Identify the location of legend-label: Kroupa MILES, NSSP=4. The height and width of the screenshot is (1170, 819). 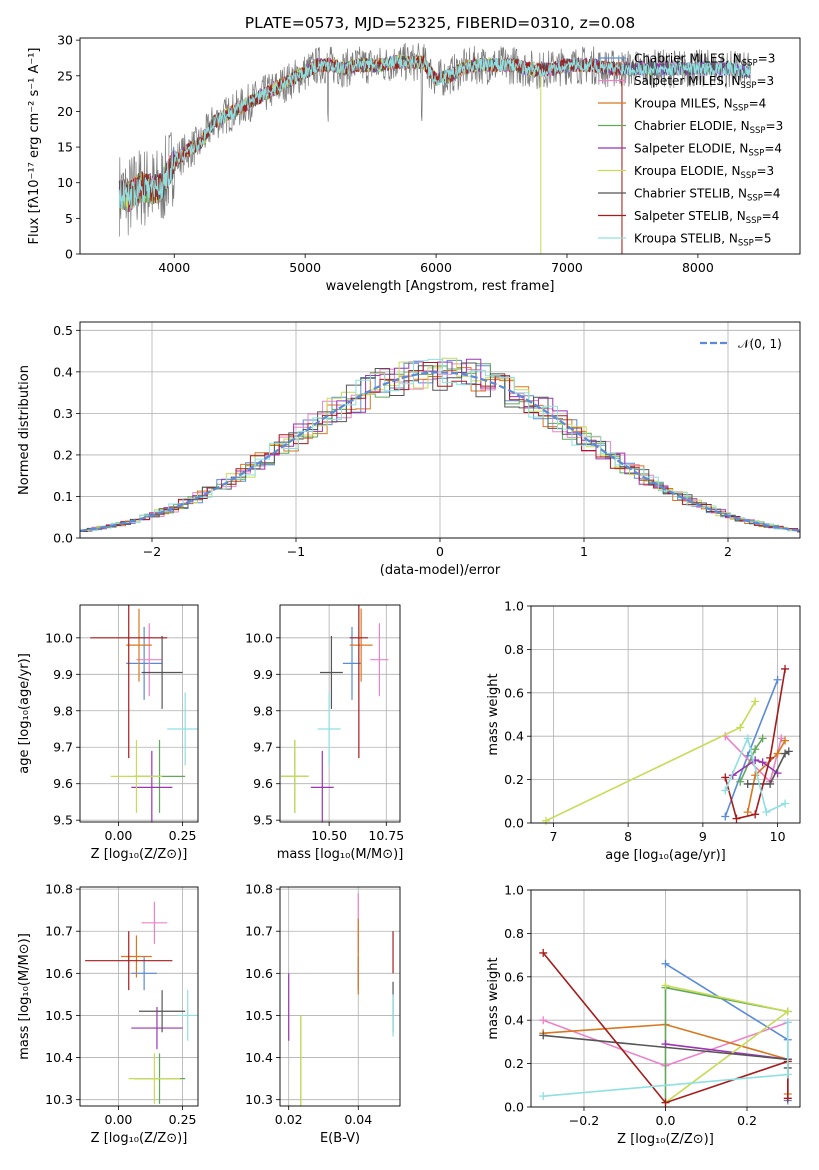
(700, 105).